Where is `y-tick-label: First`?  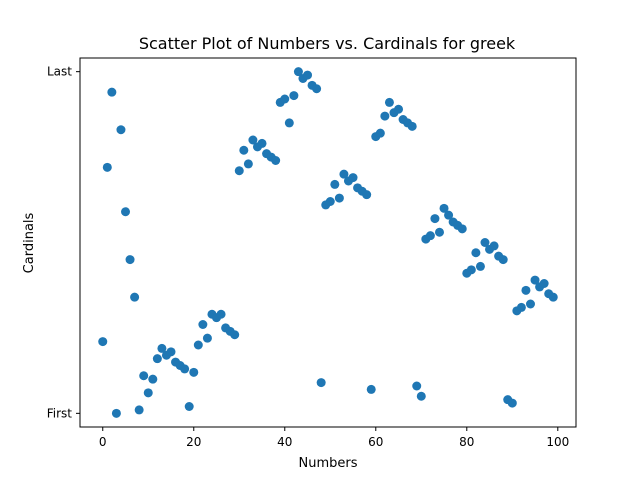
y-tick-label: First is located at coordinates (60, 413).